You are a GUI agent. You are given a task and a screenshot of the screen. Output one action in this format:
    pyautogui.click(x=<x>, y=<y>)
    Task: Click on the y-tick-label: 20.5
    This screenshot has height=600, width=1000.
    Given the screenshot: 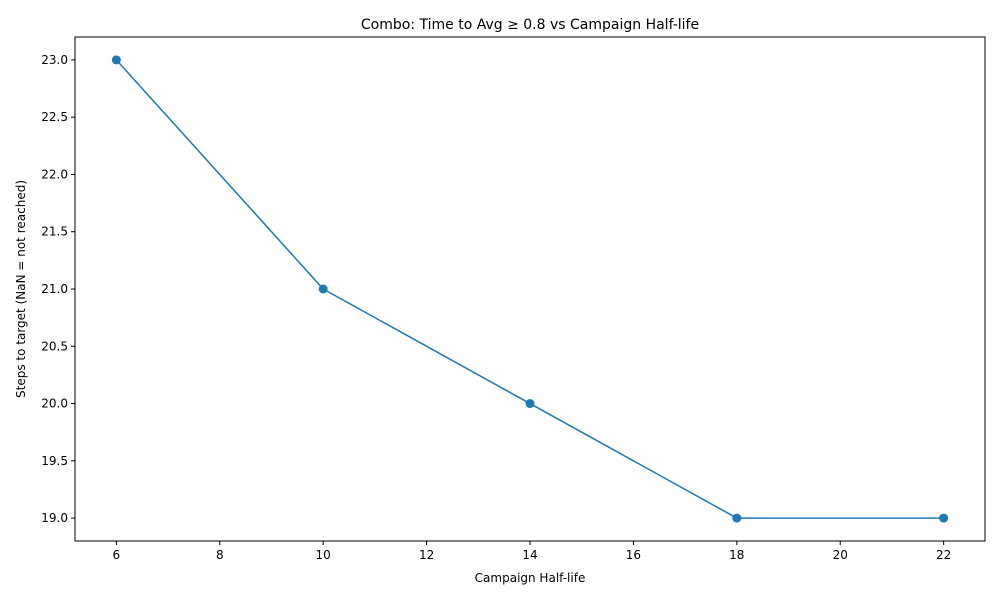 What is the action you would take?
    pyautogui.click(x=54, y=346)
    